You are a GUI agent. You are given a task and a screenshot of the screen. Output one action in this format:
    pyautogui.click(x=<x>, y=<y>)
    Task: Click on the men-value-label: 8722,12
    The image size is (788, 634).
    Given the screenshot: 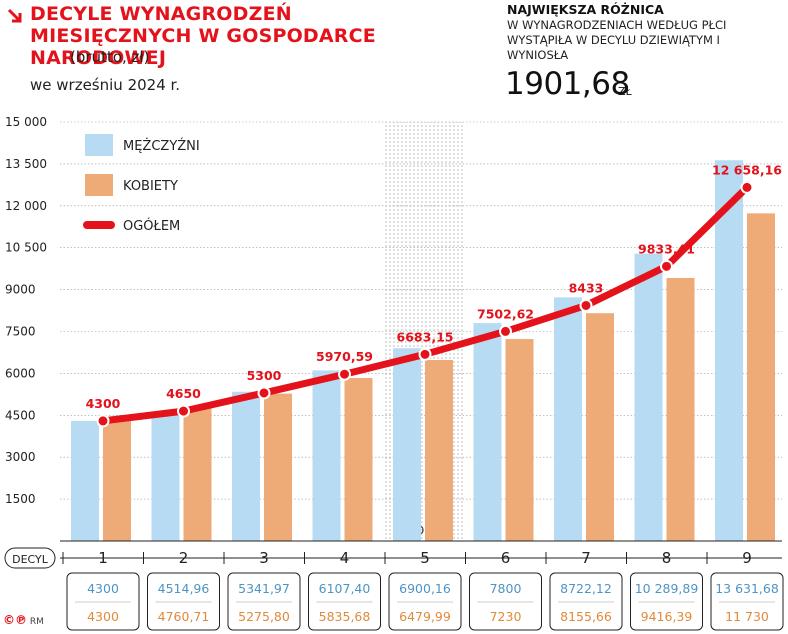 What is the action you would take?
    pyautogui.click(x=586, y=588)
    